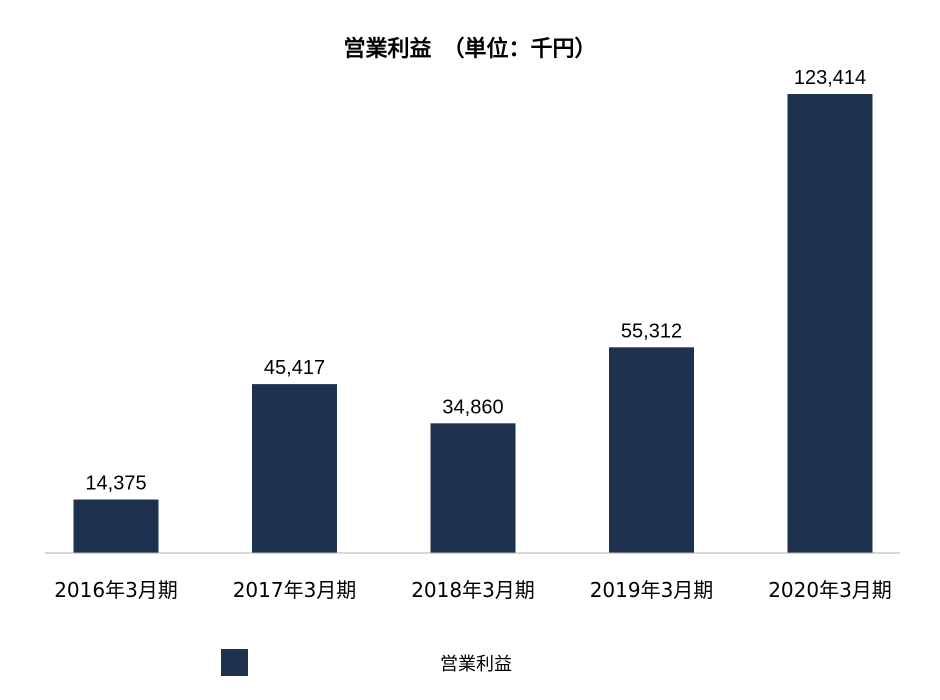  I want to click on value-label-4: 123,414, so click(830, 78).